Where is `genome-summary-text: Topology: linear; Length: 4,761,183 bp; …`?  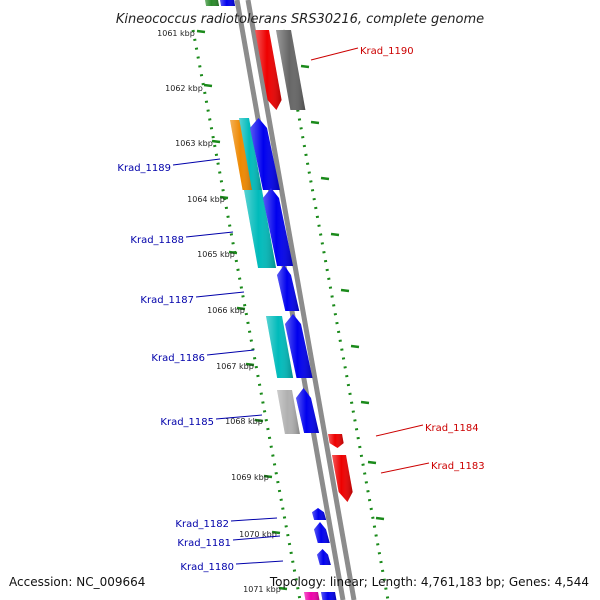 genome-summary-text: Topology: linear; Length: 4,761,183 bp; … is located at coordinates (429, 582).